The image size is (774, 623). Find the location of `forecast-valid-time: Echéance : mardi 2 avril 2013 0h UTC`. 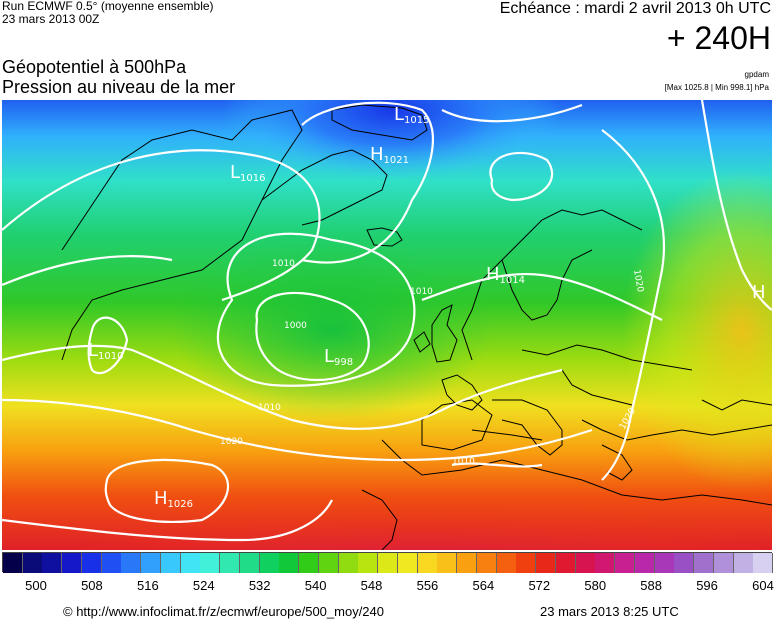

forecast-valid-time: Echéance : mardi 2 avril 2013 0h UTC is located at coordinates (635, 8).